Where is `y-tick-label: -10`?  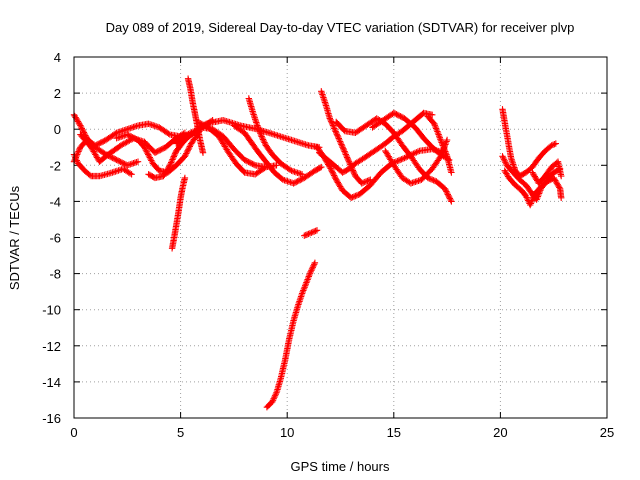 y-tick-label: -10 is located at coordinates (51, 310).